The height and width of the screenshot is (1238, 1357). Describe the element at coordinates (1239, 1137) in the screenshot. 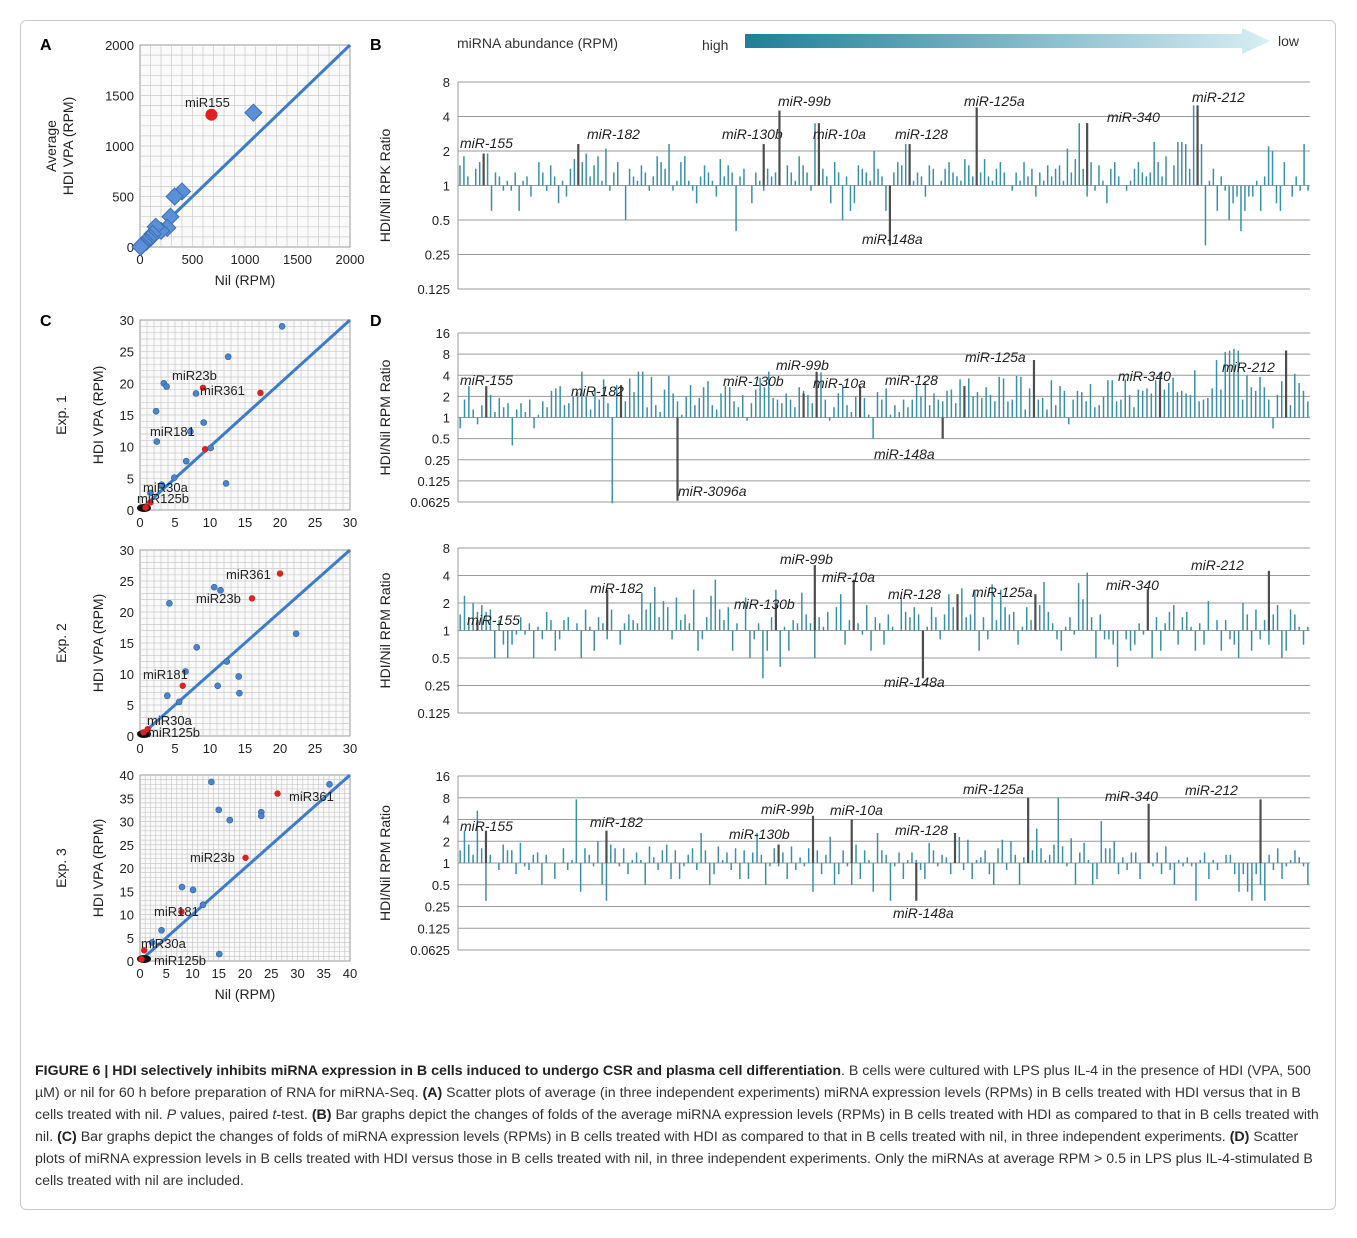

I see `caption-d-label: (D)` at that location.